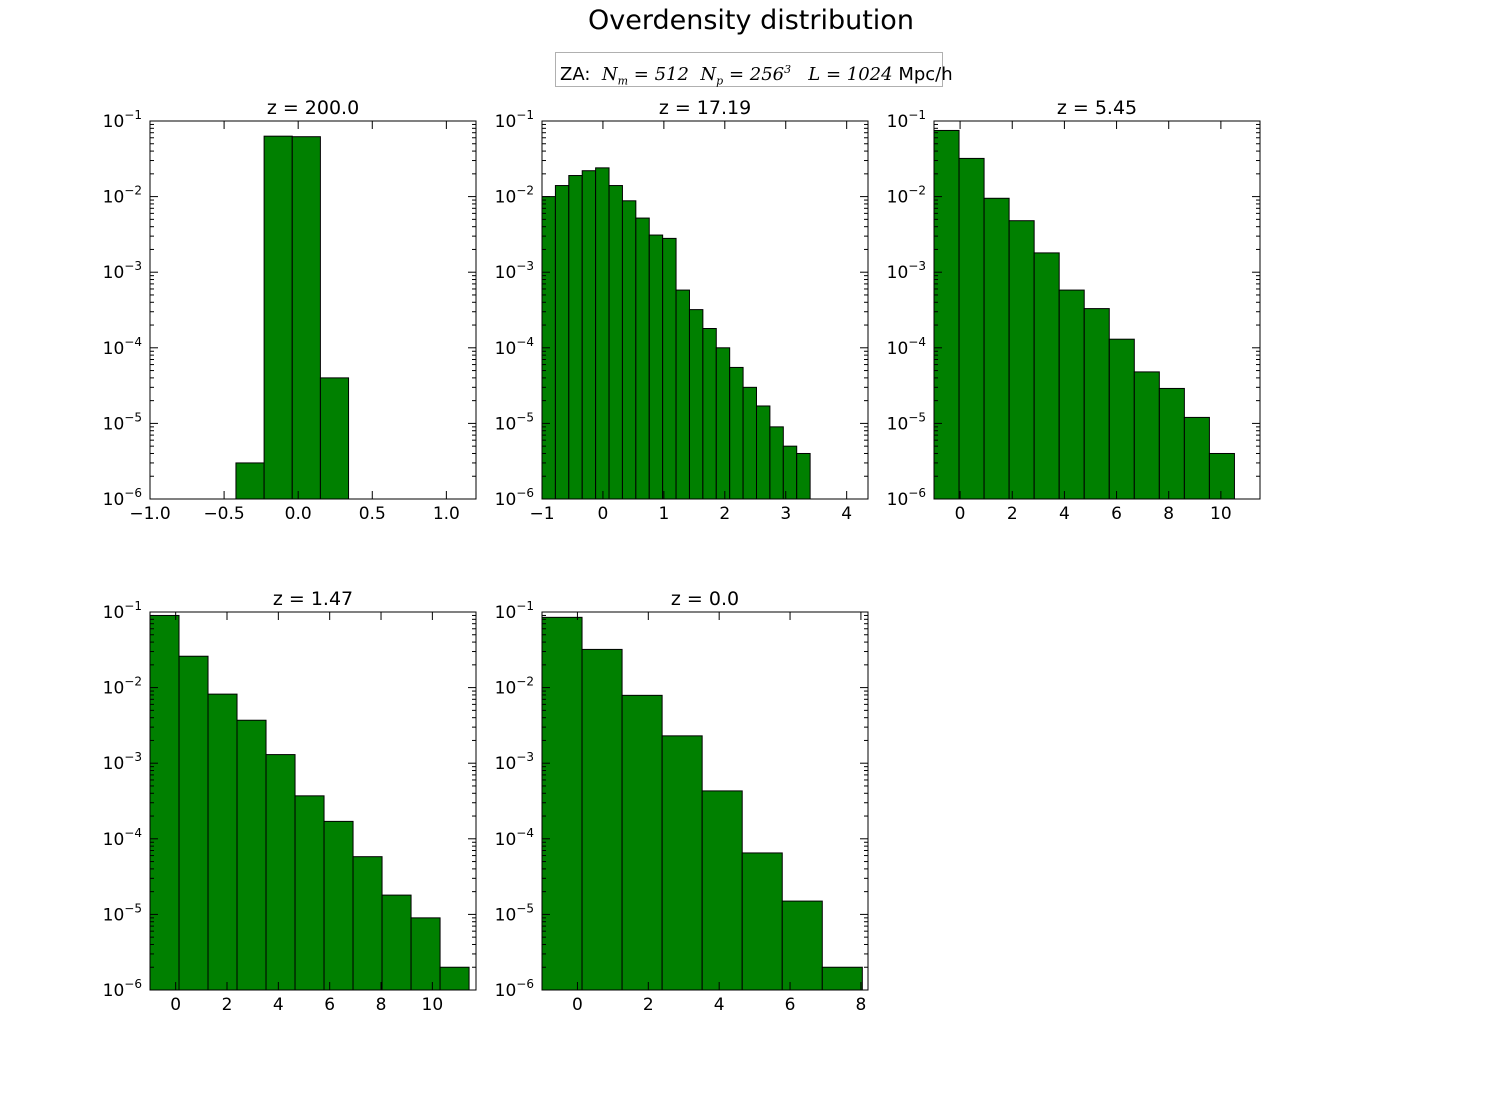  I want to click on legend-l-symbol: L, so click(814, 74).